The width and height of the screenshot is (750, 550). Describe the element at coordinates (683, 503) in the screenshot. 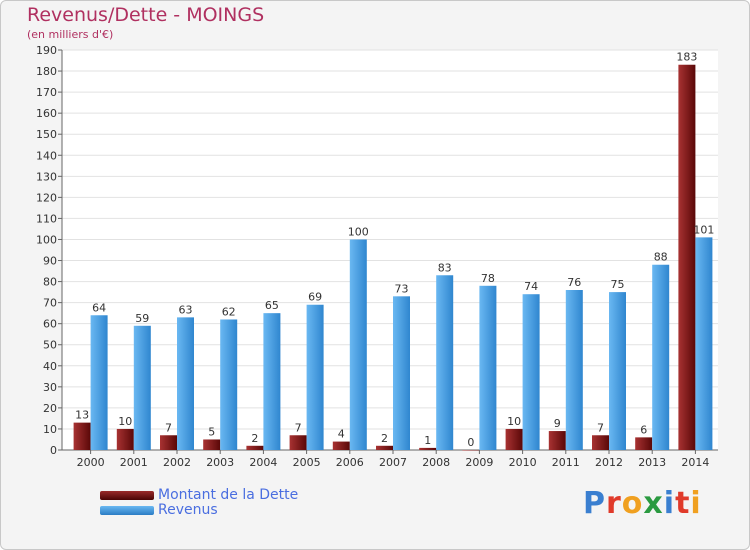

I see `logo-letter: t` at that location.